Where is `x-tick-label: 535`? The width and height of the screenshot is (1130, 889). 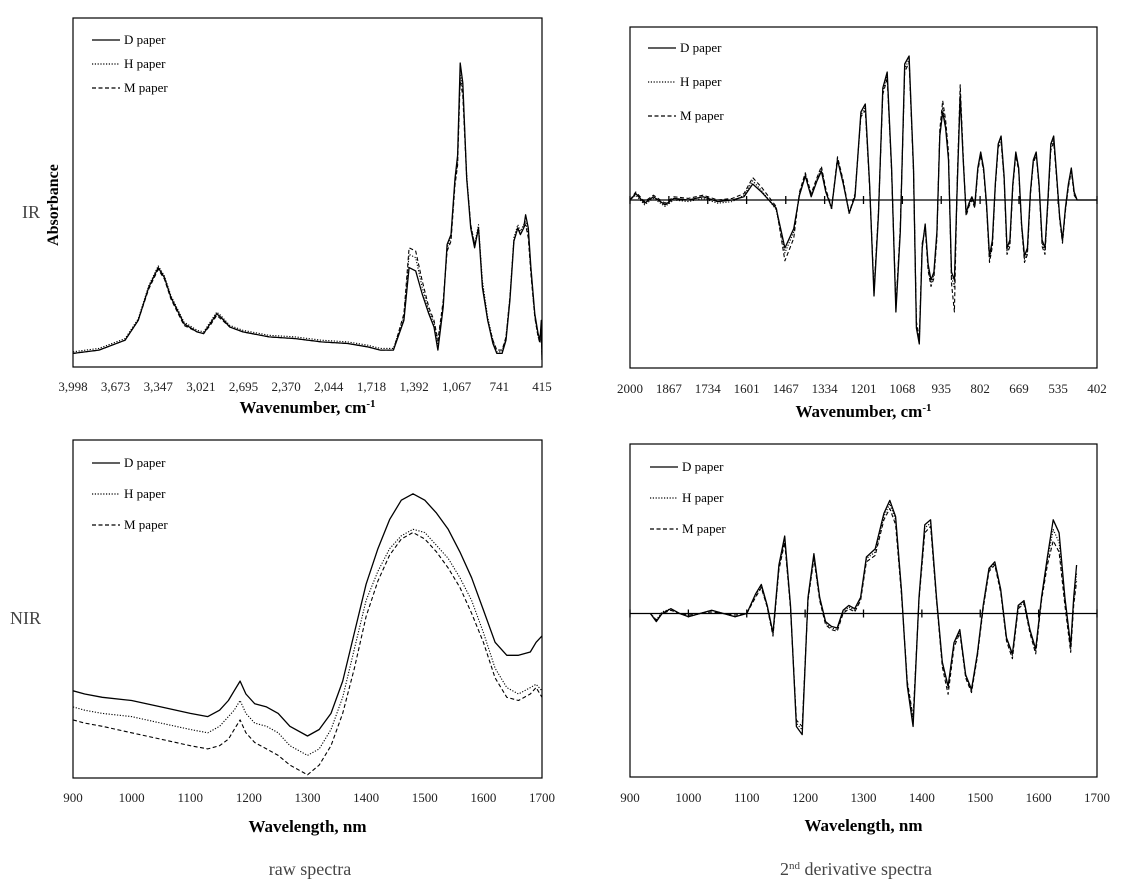 x-tick-label: 535 is located at coordinates (1058, 388).